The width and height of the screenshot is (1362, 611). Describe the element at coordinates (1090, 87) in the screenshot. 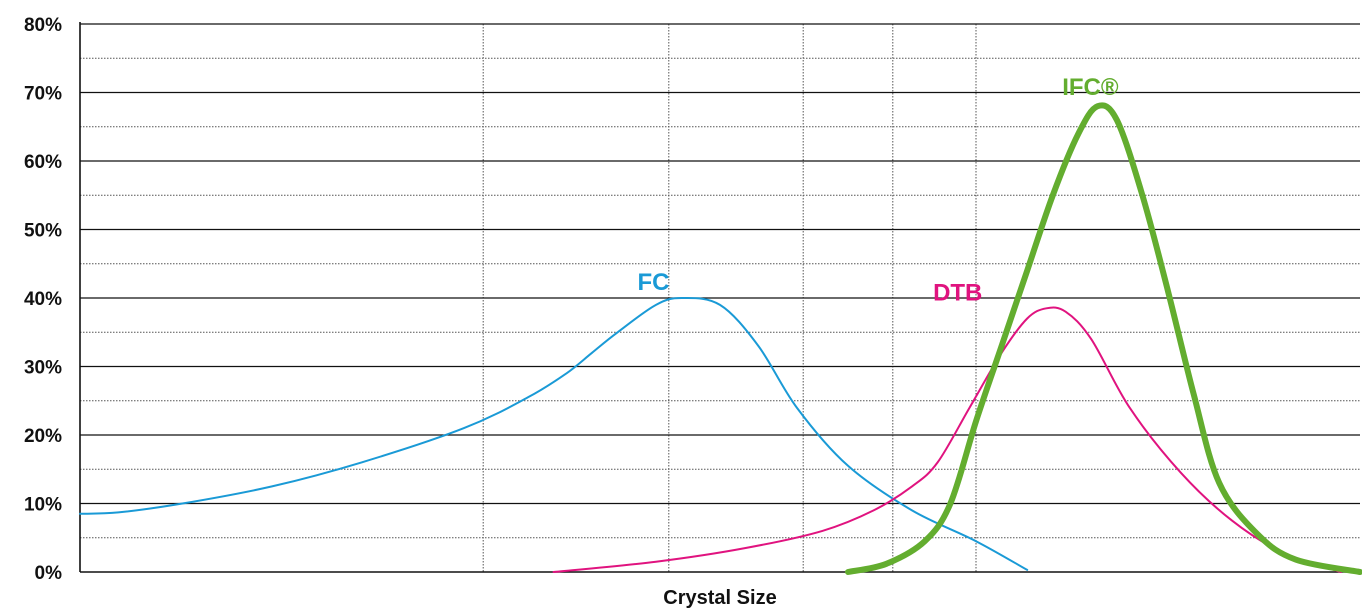

I see `ifc-label: IFC®` at that location.